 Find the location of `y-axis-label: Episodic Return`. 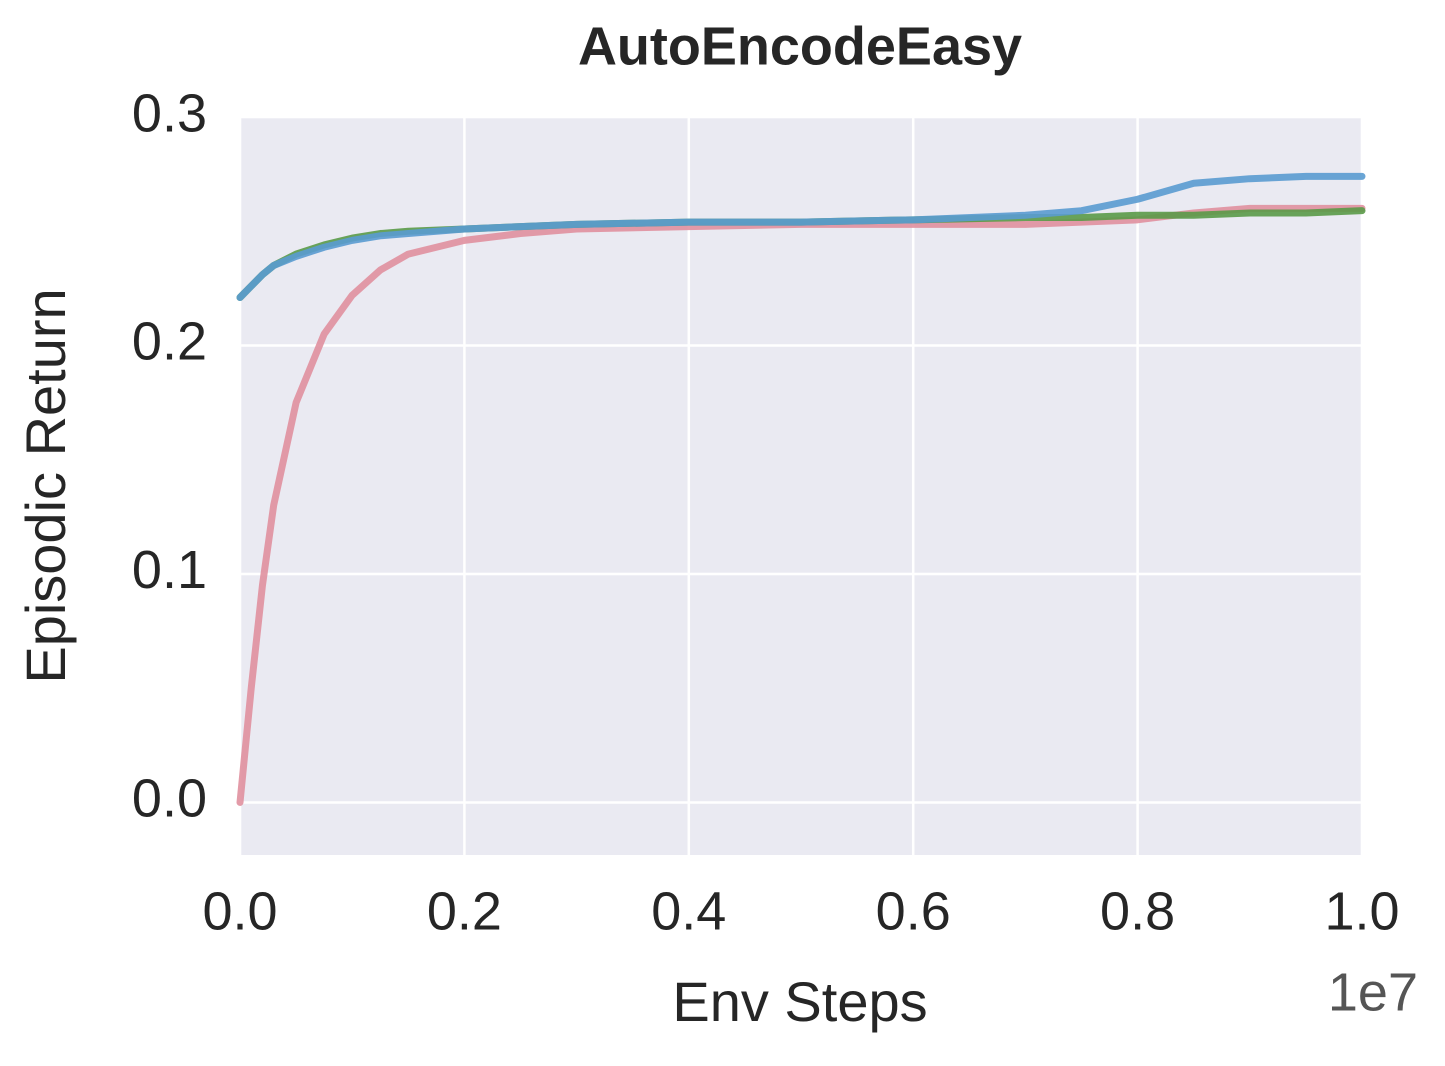

y-axis-label: Episodic Return is located at coordinates (45, 485).